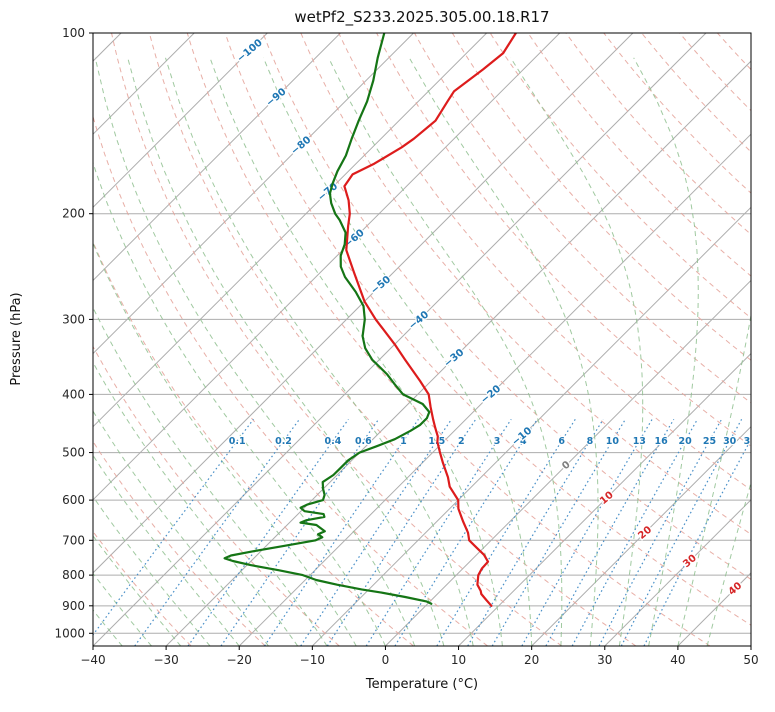  What do you see at coordinates (250, 50) in the screenshot?
I see `isotherm-label: −100` at bounding box center [250, 50].